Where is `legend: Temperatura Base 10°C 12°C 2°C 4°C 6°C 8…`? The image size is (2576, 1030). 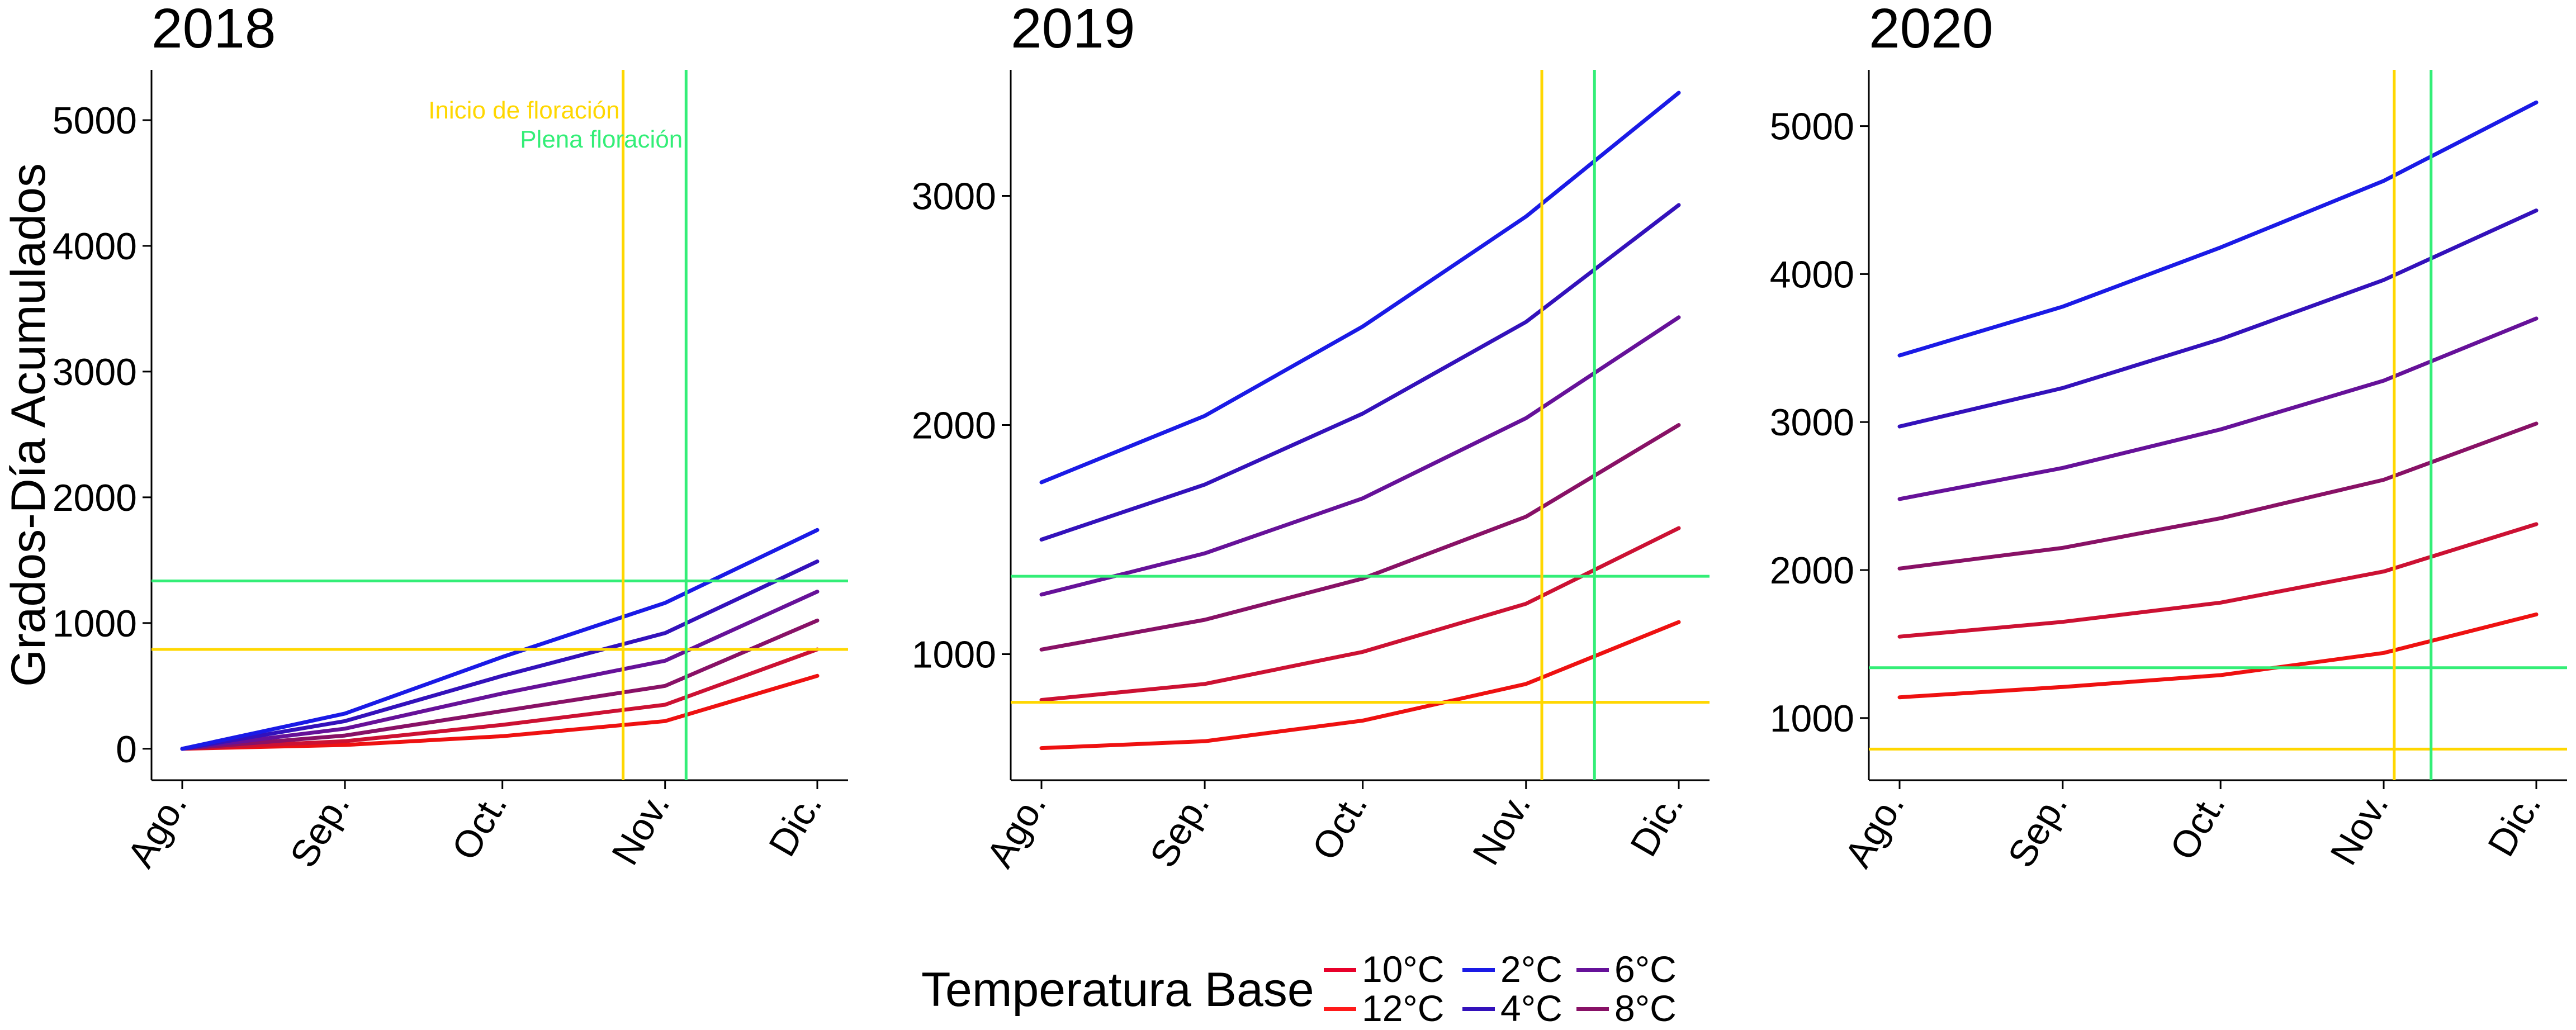
legend: Temperatura Base 10°C 12°C 2°C 4°C 6°C 8… is located at coordinates (1301, 989).